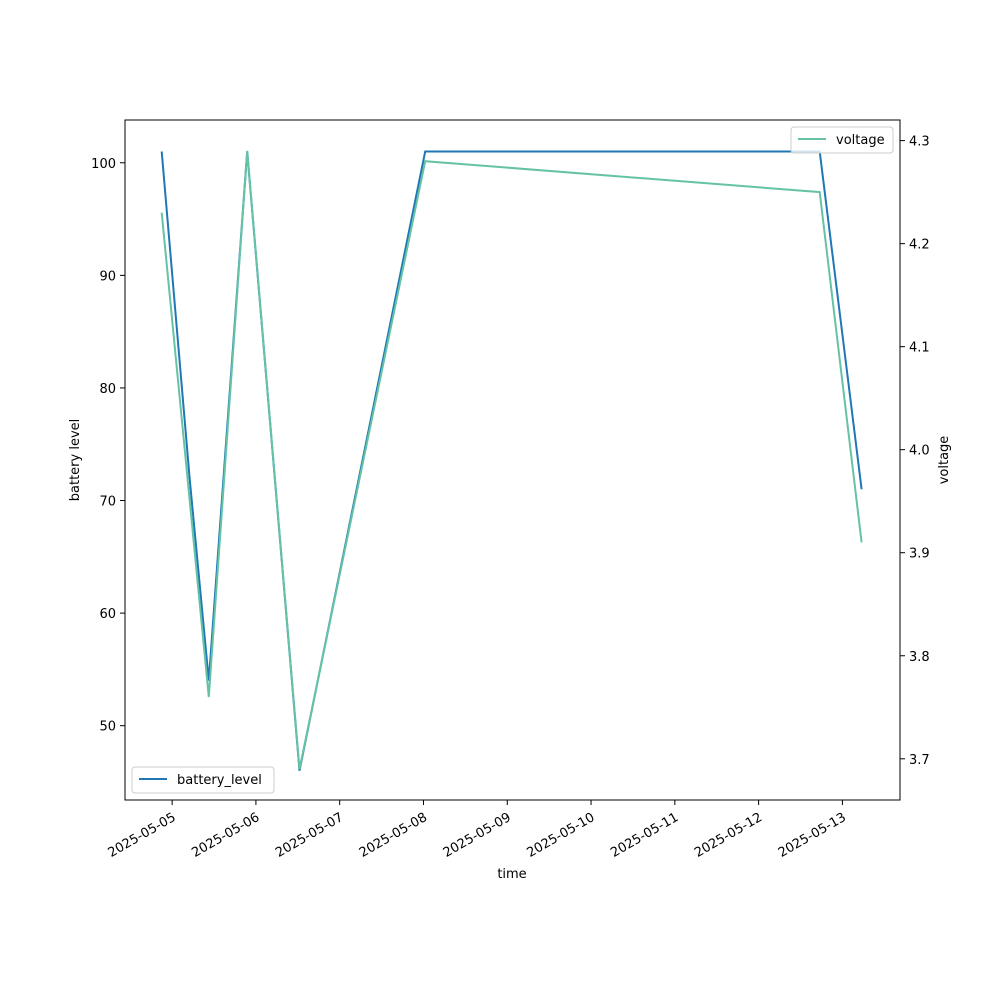 The image size is (1000, 1000). I want to click on legend-voltage: voltage, so click(842, 140).